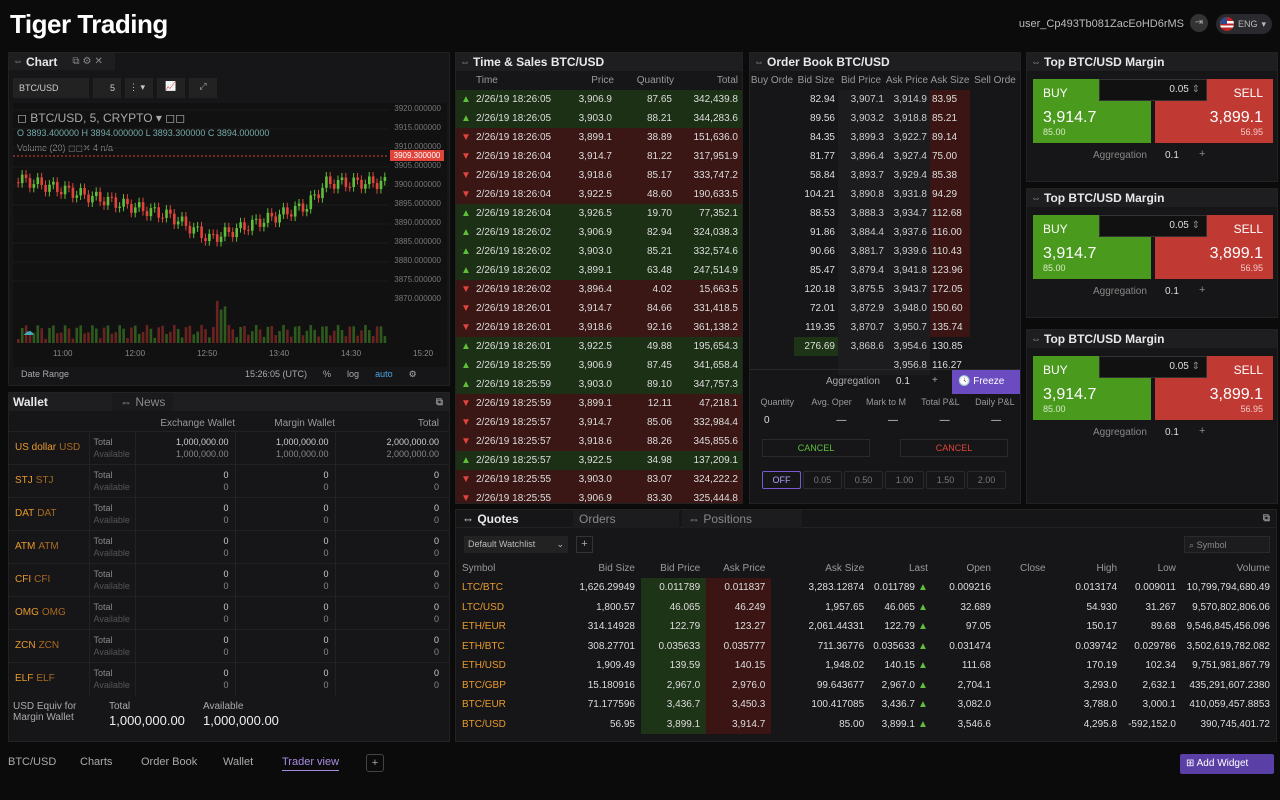 The height and width of the screenshot is (800, 1280). Describe the element at coordinates (885, 137) in the screenshot. I see `ob-row: 84.35 3,899.3 3,922.7 89.14` at that location.